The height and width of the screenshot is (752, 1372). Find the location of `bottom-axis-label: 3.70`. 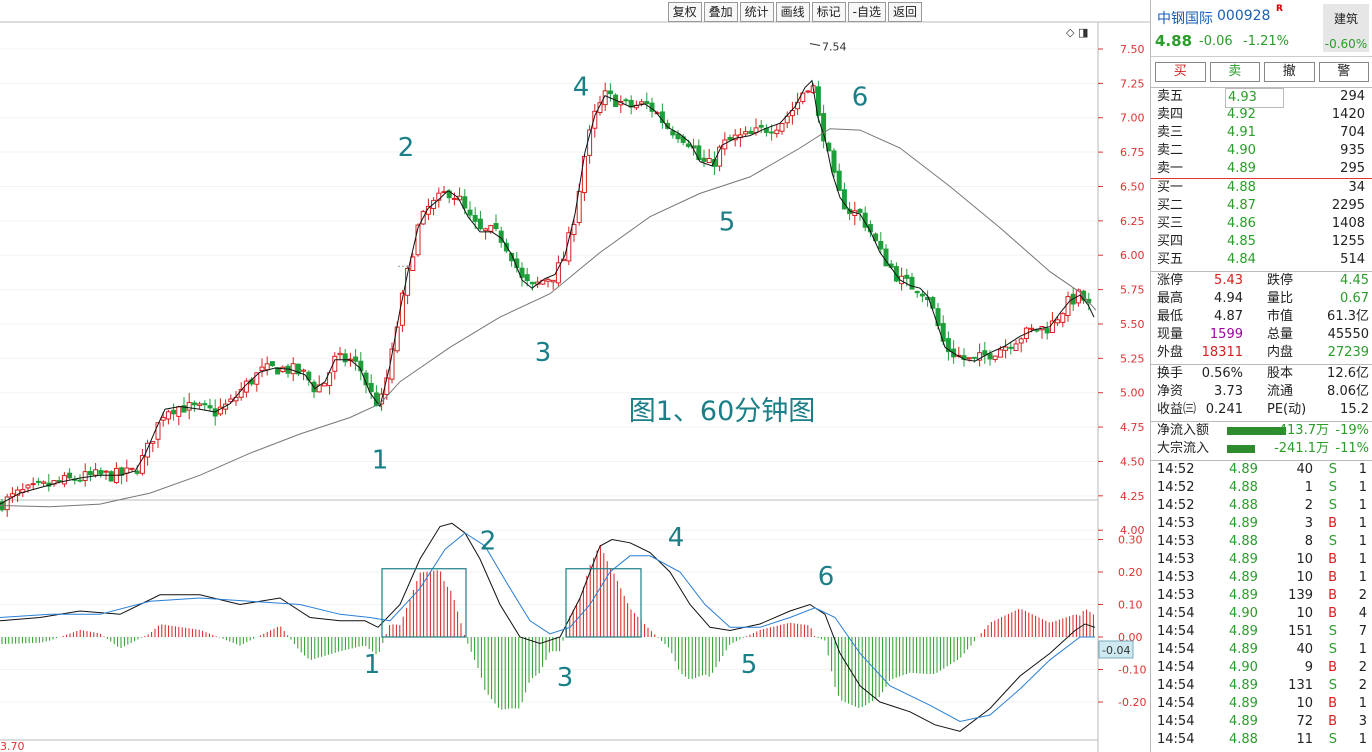

bottom-axis-label: 3.70 is located at coordinates (12, 746).